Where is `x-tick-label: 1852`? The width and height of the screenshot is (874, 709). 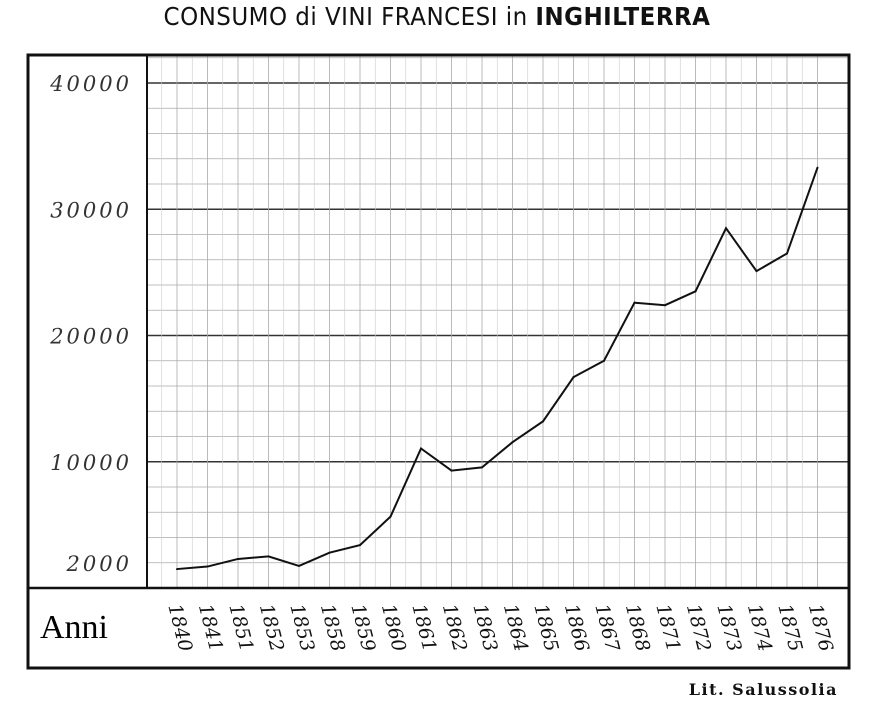
x-tick-label: 1852 is located at coordinates (271, 628).